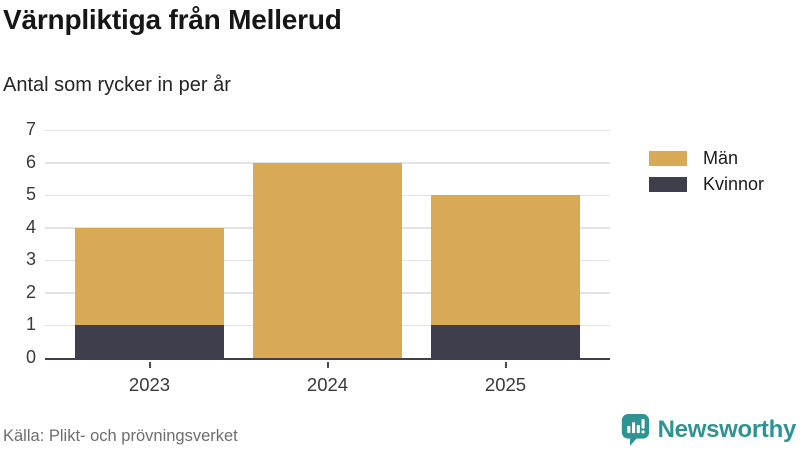 Image resolution: width=800 pixels, height=450 pixels. Describe the element at coordinates (30, 129) in the screenshot. I see `y-axis-tick-label: 7` at that location.